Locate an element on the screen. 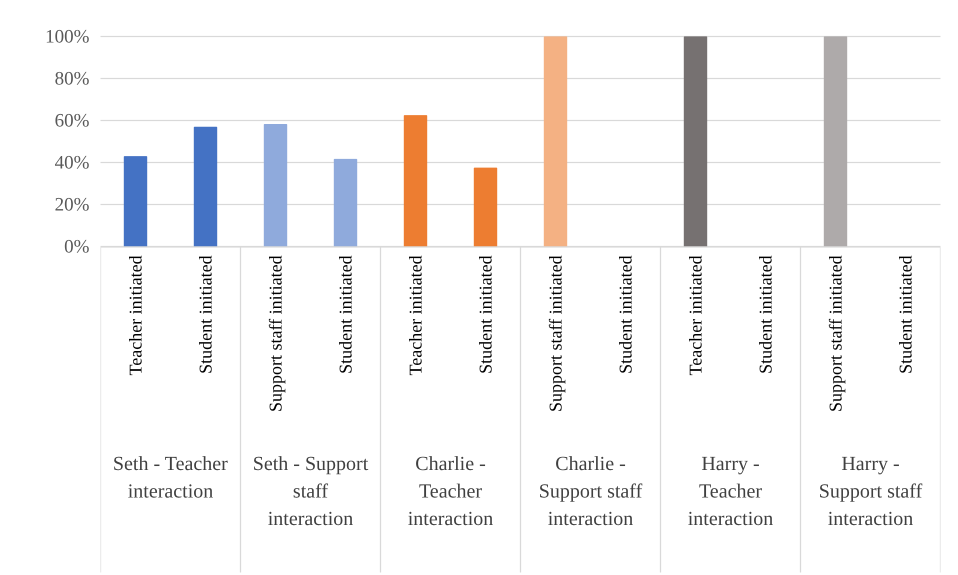 The width and height of the screenshot is (958, 575). text: Charlie - Teacher interaction is located at coordinates (451, 491).